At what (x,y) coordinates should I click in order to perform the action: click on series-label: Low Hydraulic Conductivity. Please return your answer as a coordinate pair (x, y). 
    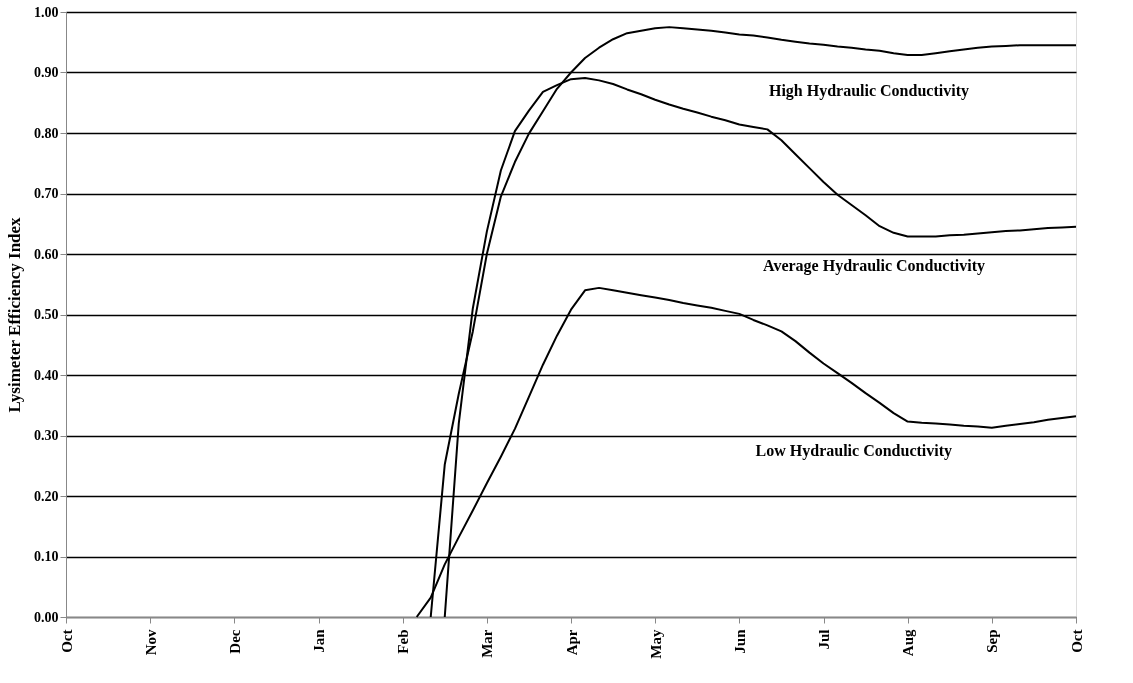
    Looking at the image, I should click on (854, 450).